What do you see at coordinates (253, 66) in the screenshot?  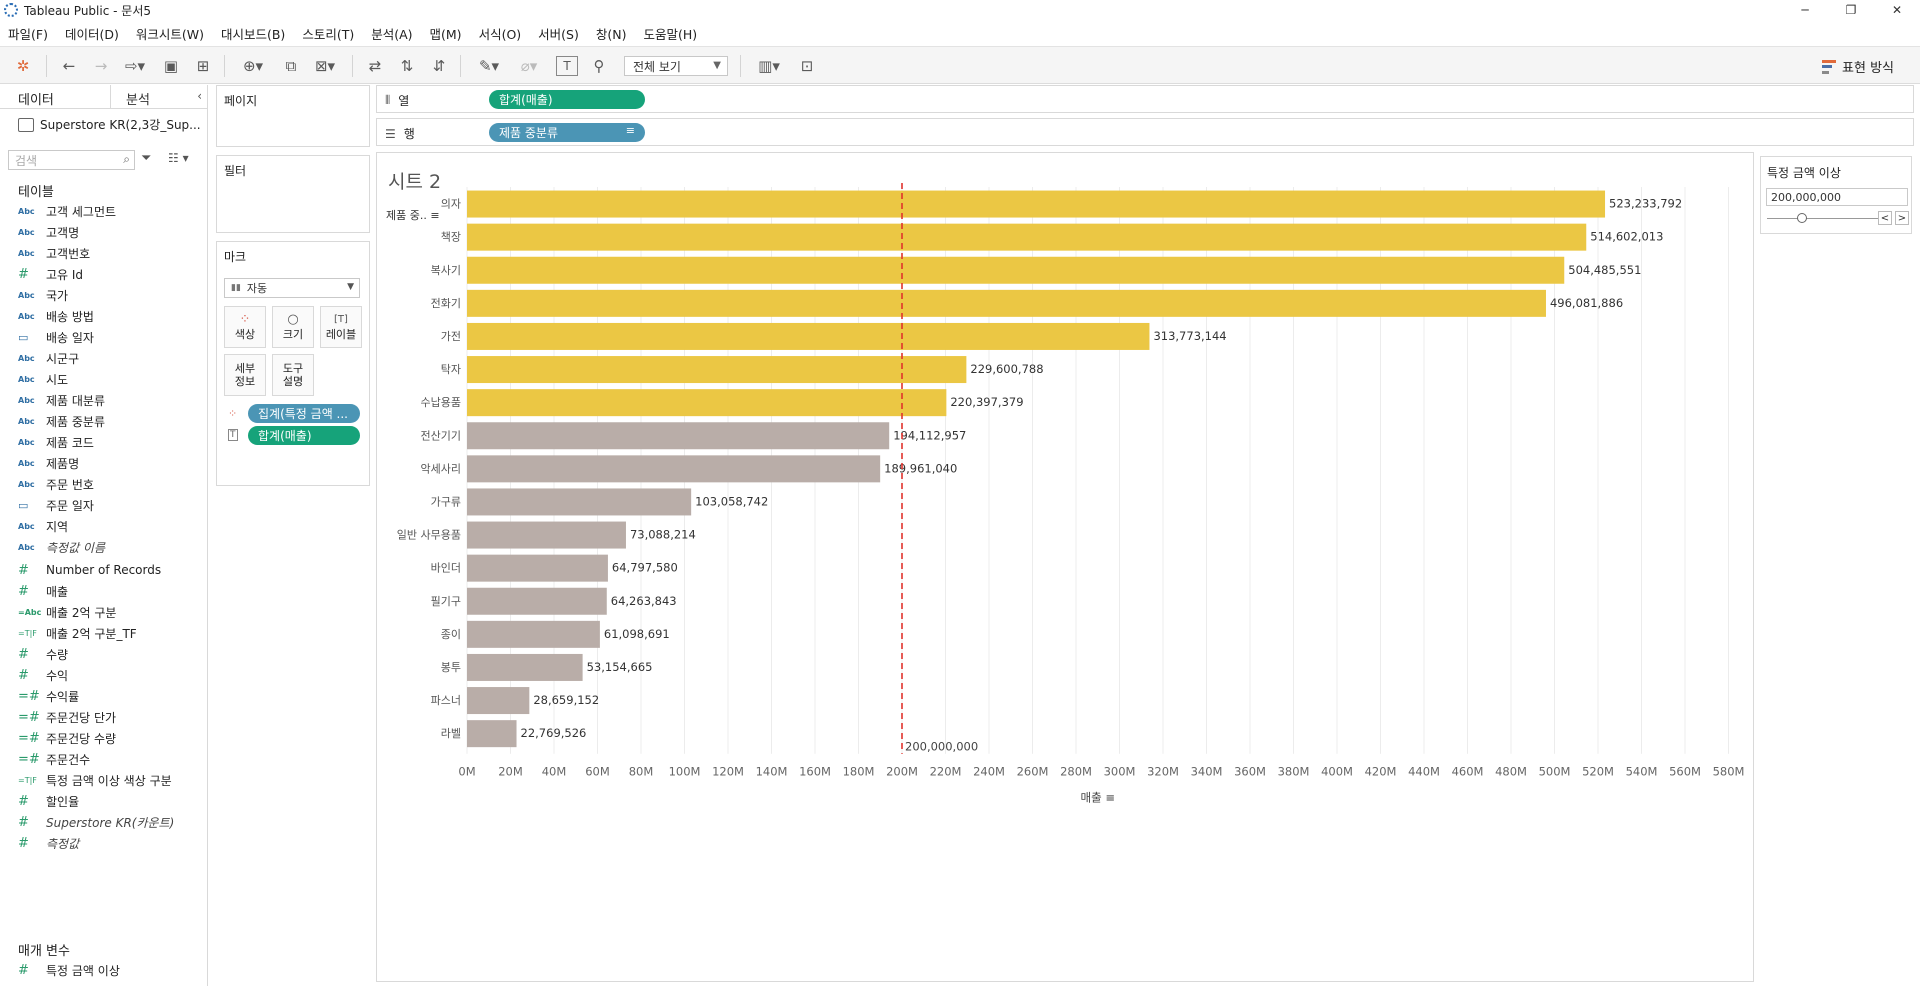 I see `new-worksheet-icon: ⊕▾` at bounding box center [253, 66].